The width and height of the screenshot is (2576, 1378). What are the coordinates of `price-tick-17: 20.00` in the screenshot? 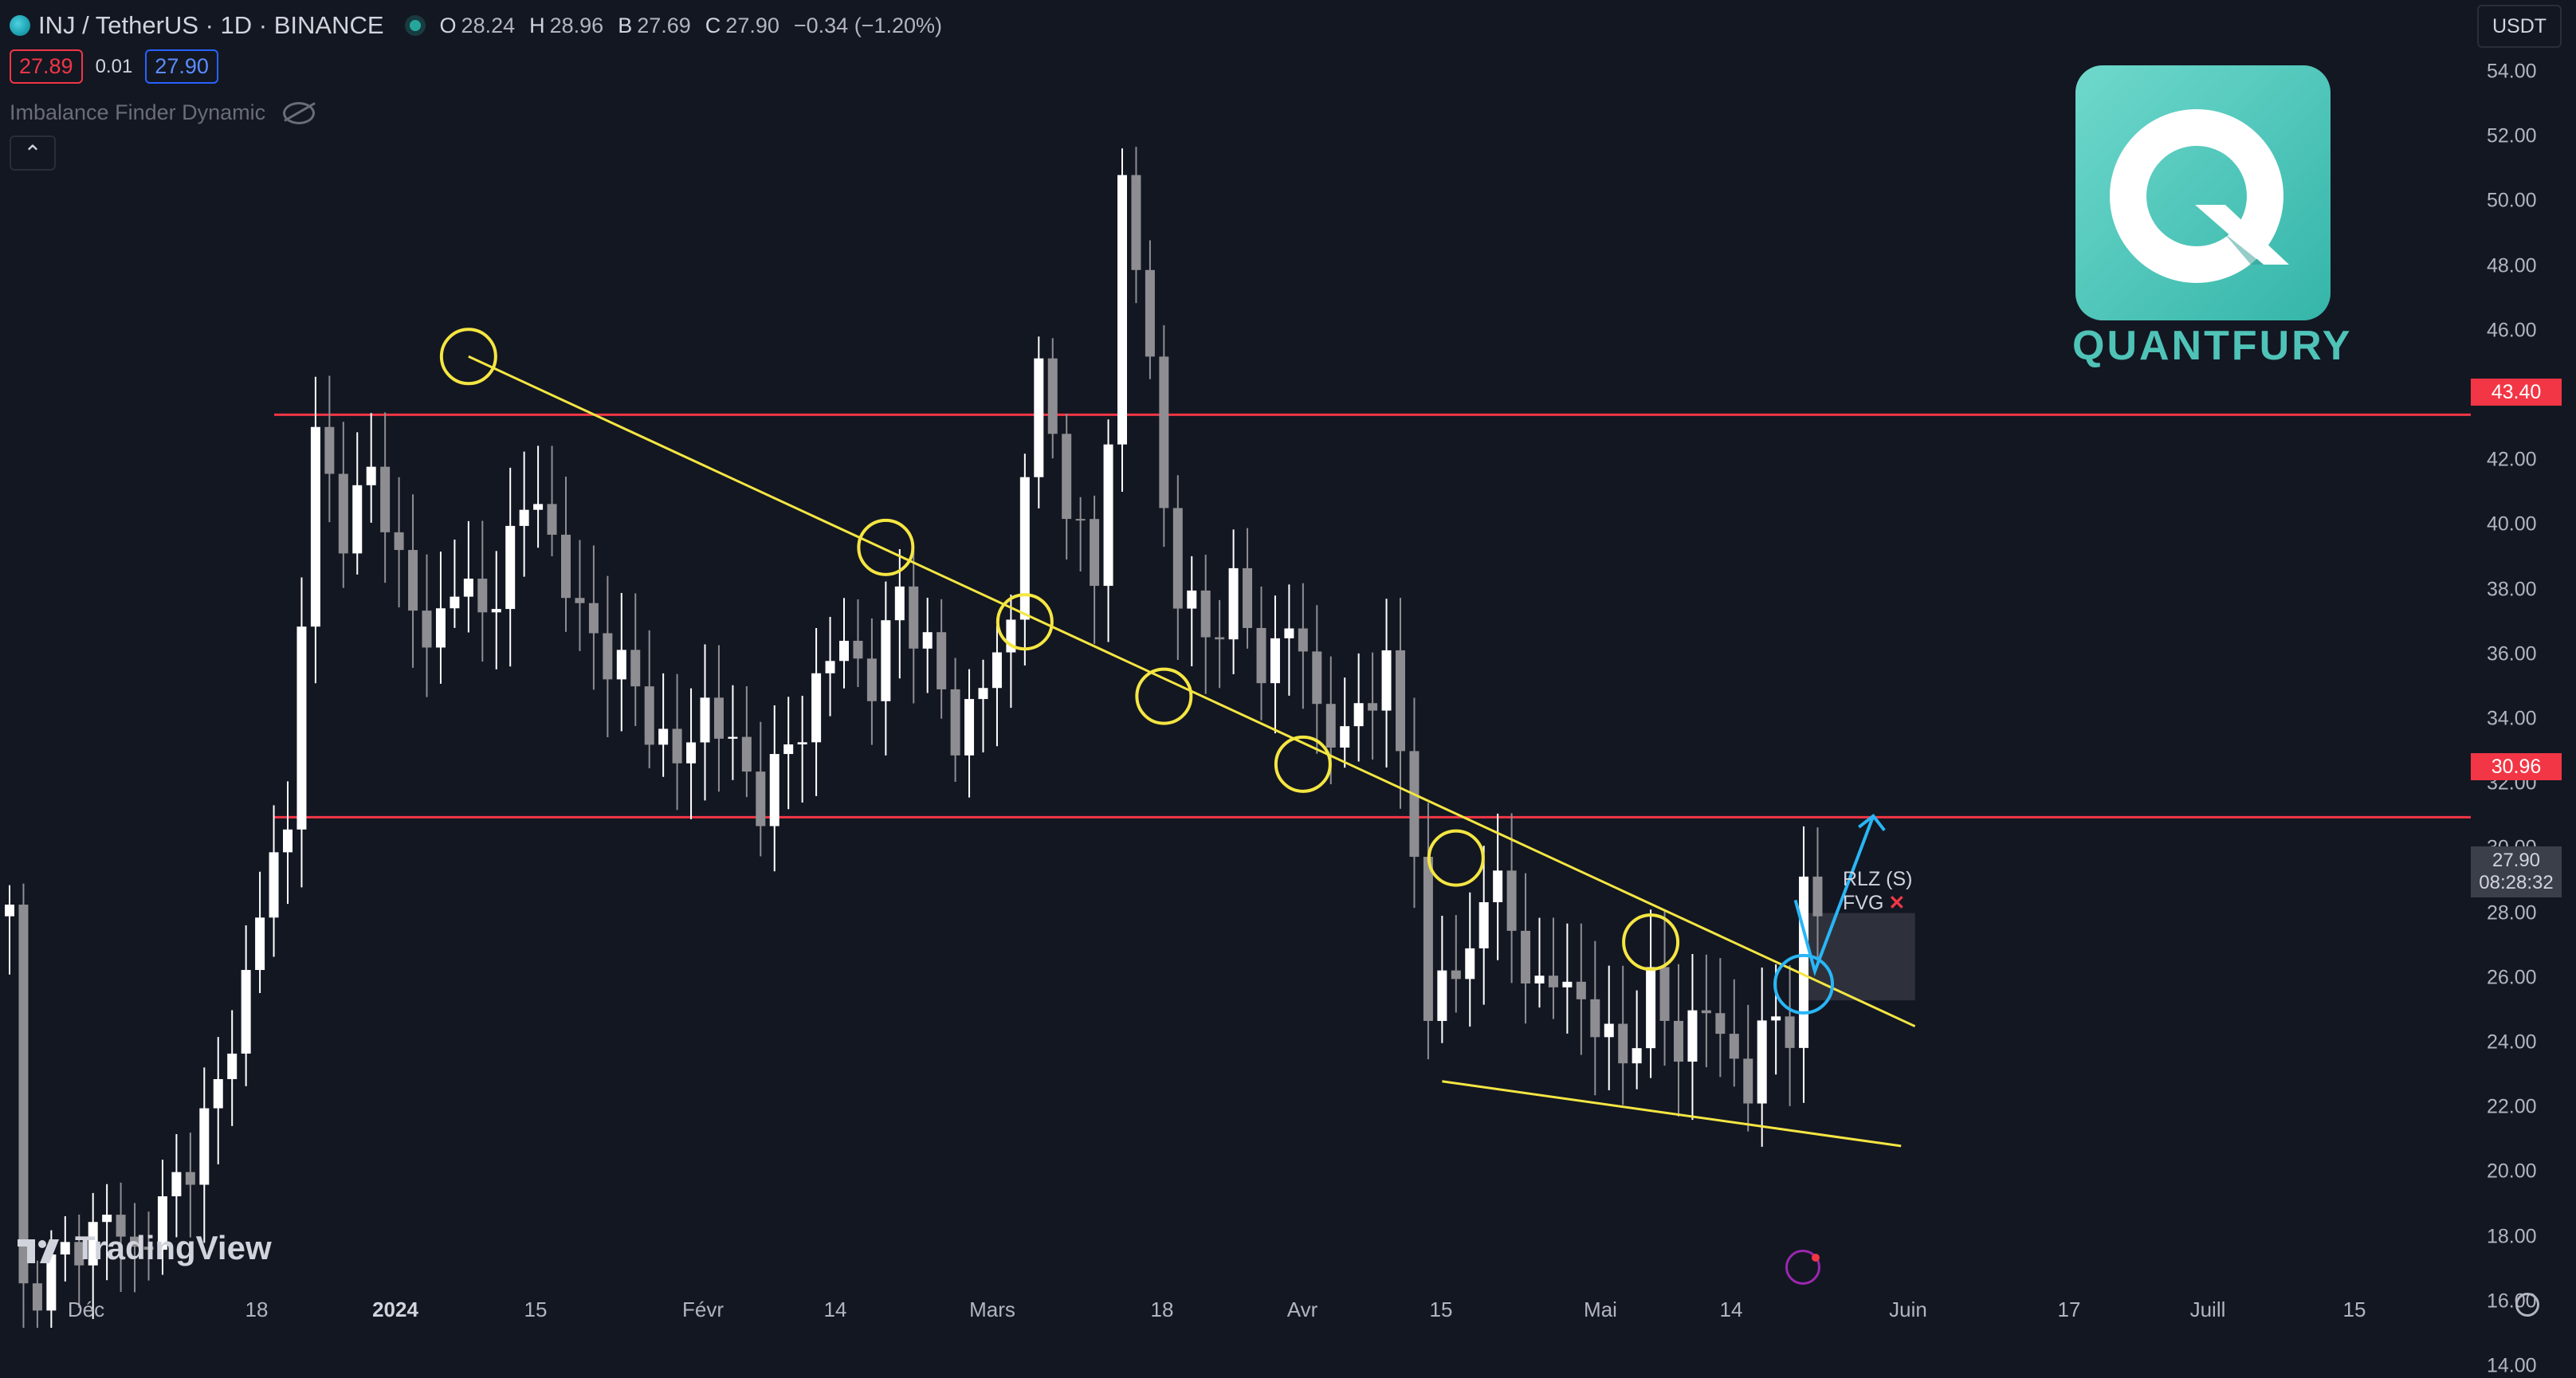 It's located at (2512, 1171).